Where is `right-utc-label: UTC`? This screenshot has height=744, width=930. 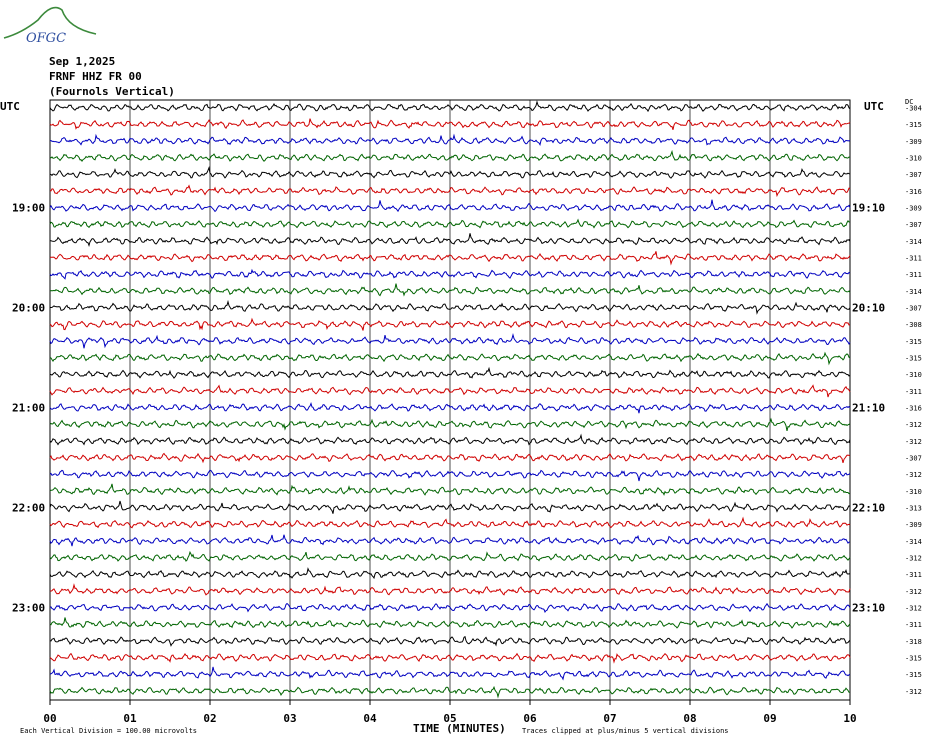
right-utc-label: UTC is located at coordinates (874, 106).